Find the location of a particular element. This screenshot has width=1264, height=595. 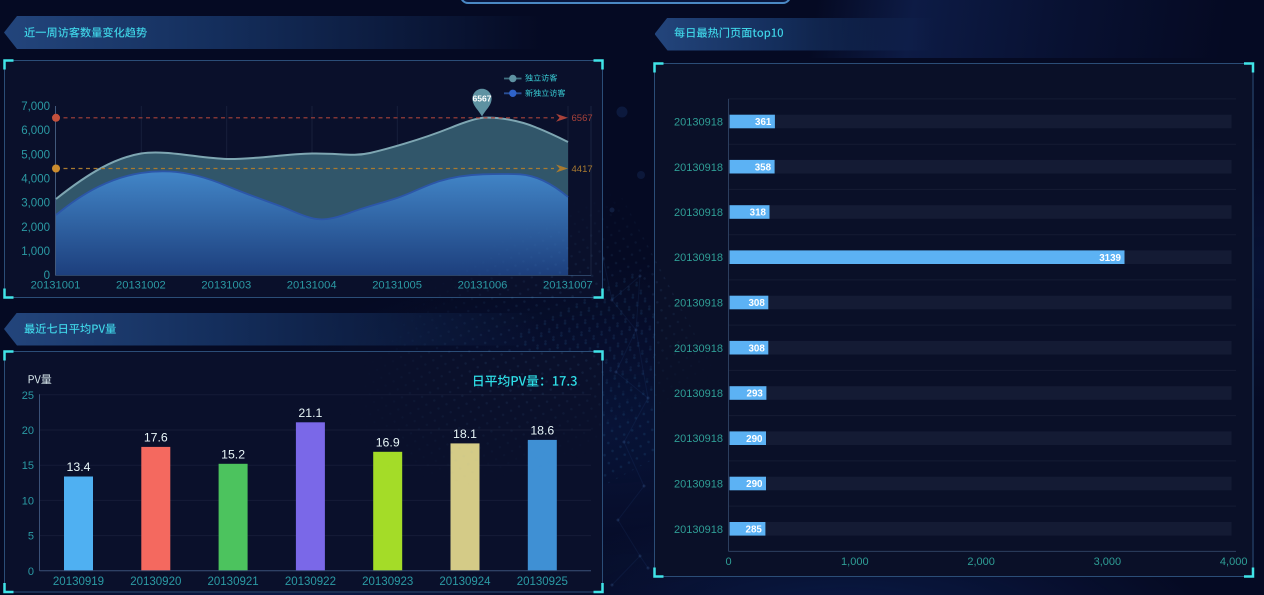

svg-text: 20130922 is located at coordinates (310, 582).